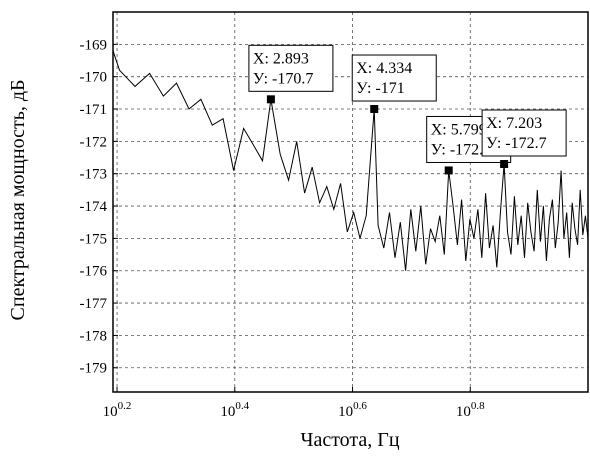 The image size is (590, 456). What do you see at coordinates (470, 410) in the screenshot?
I see `x-tick-label: 100.8` at bounding box center [470, 410].